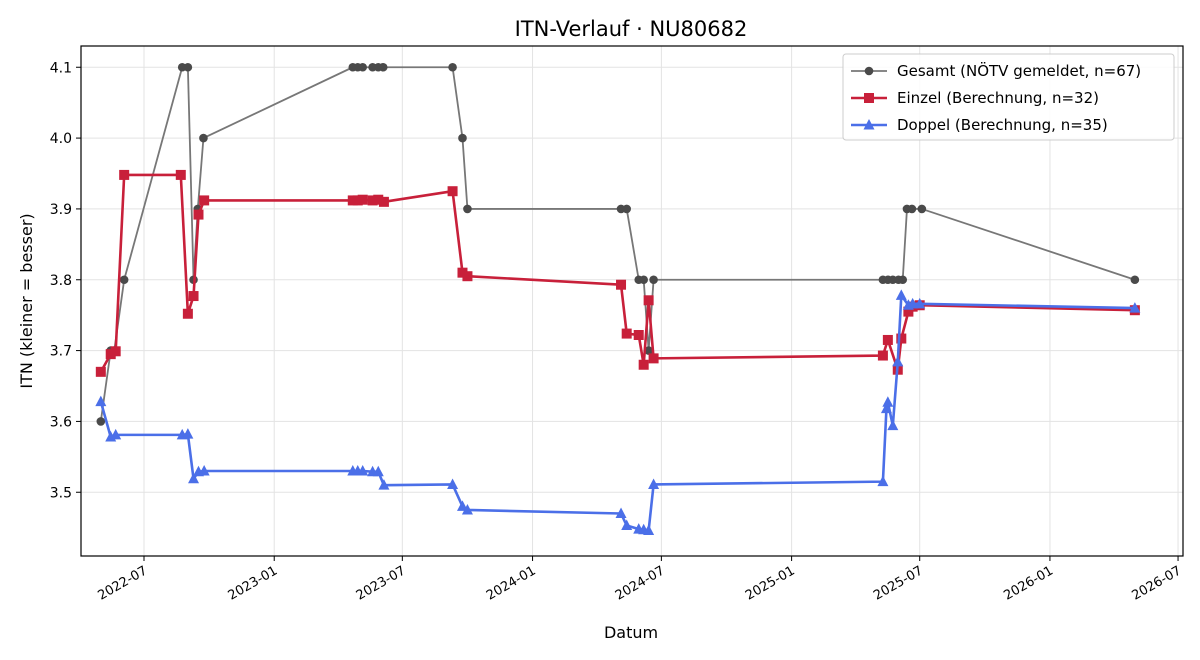 The width and height of the screenshot is (1200, 660). What do you see at coordinates (1019, 70) in the screenshot?
I see `legend-label: Gesamt (NÖTV gemeldet, n=67)` at bounding box center [1019, 70].